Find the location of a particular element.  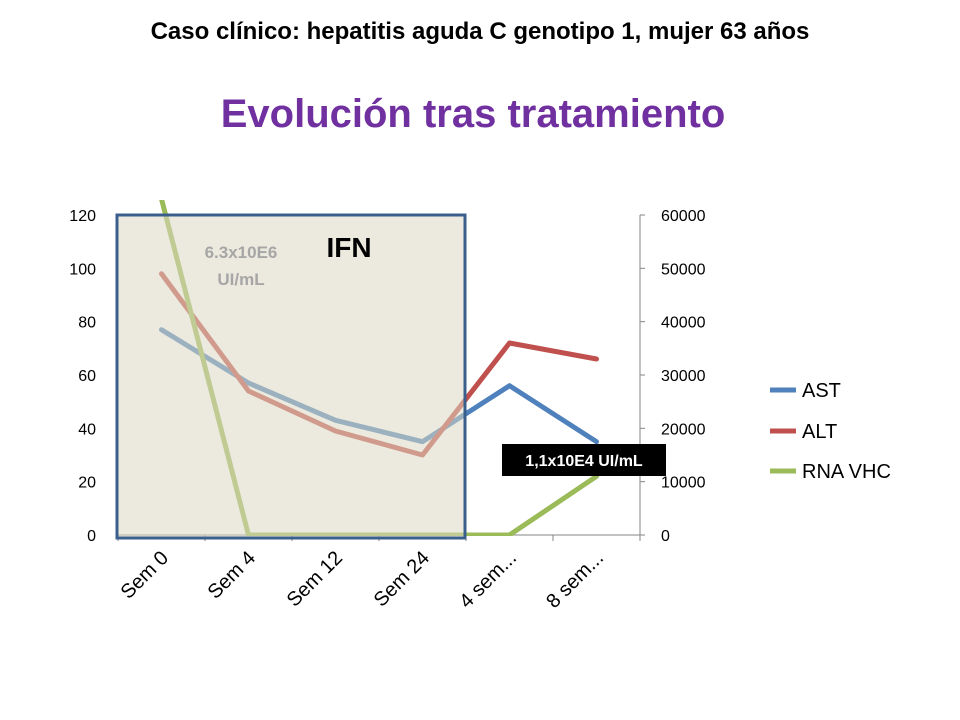

legend-label-rna-vhc: RNA VHC is located at coordinates (846, 472).